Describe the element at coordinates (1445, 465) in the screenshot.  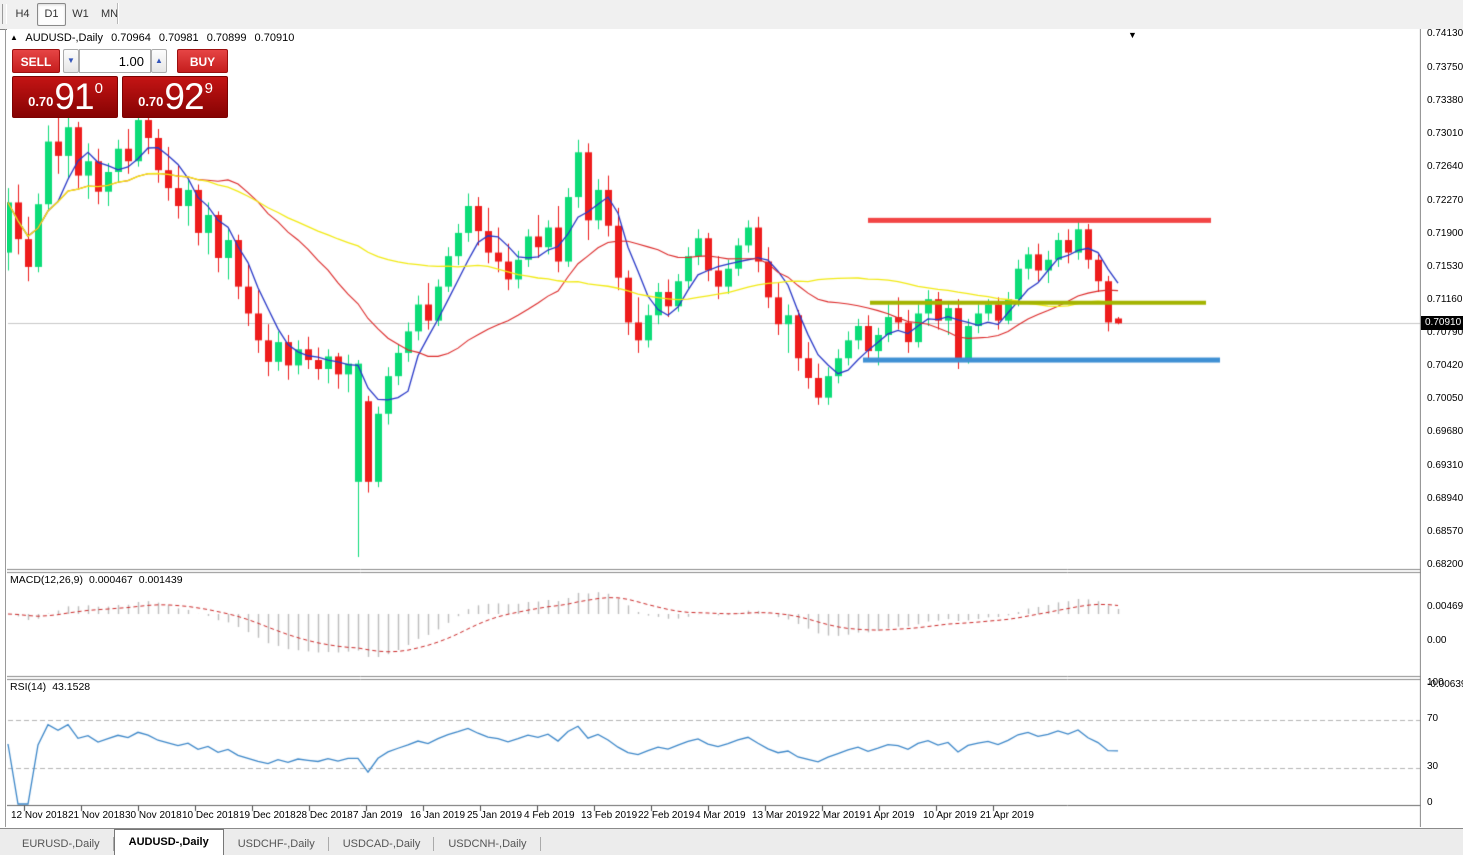
I see `price-axis-label: 0.69310` at that location.